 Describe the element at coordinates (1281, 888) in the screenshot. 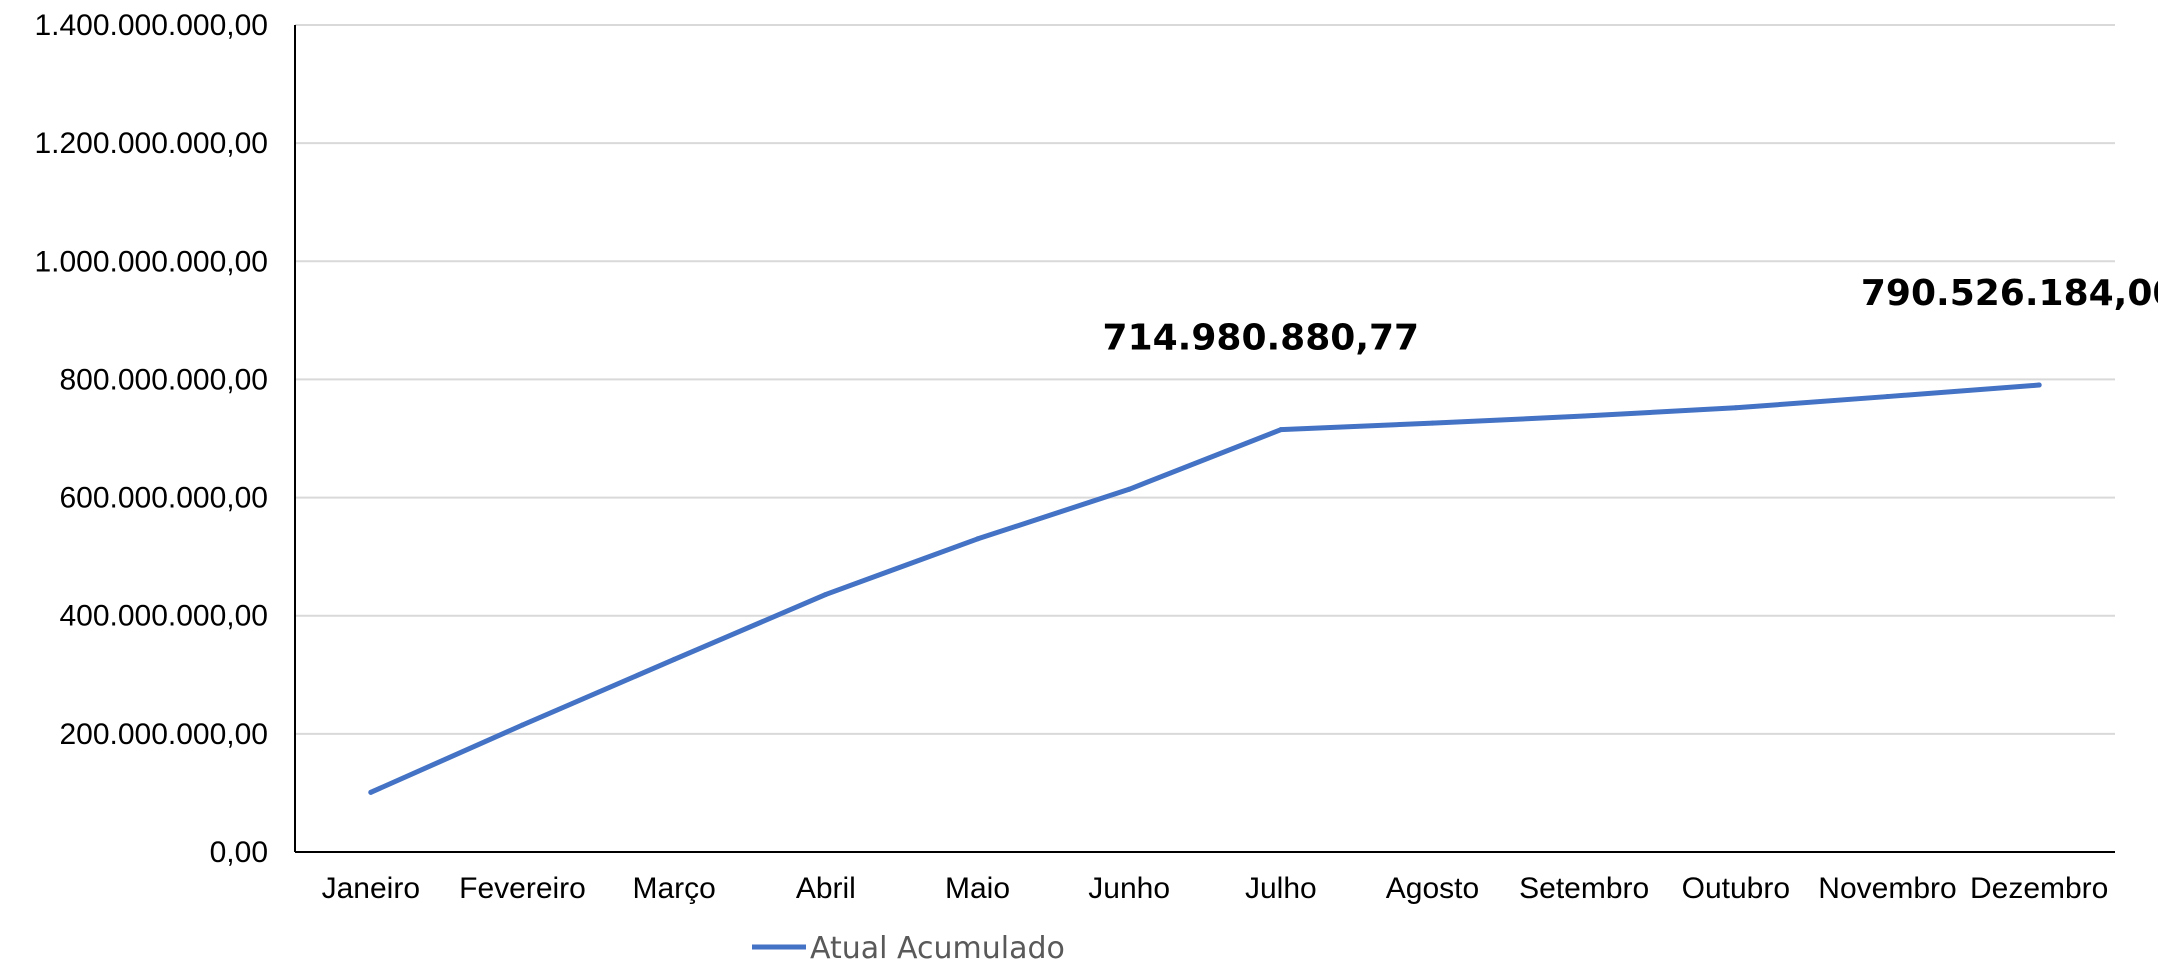

I see `x-tick-label: Julho` at that location.